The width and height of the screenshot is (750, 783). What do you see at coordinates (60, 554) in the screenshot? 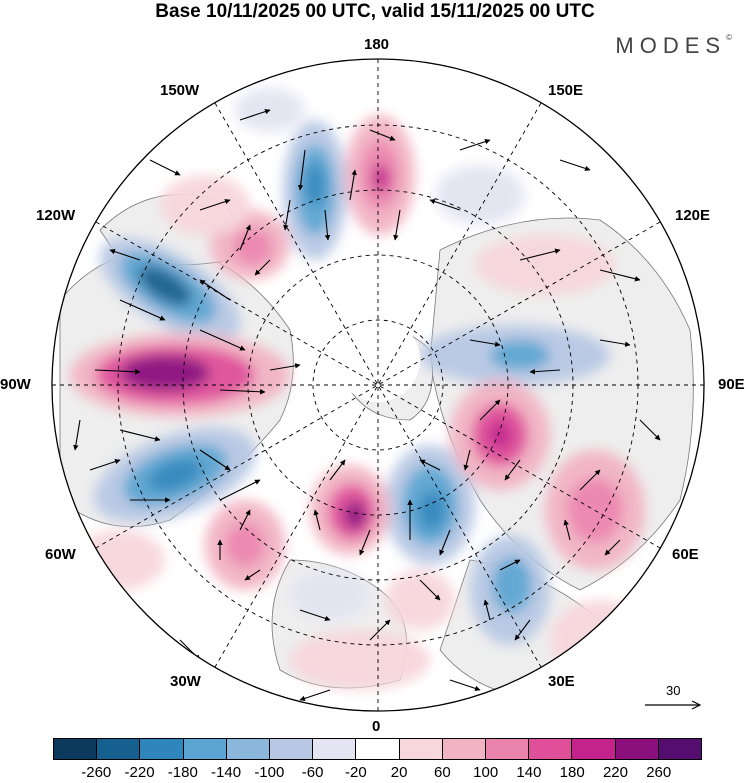
I see `lon-label-60w: 60W` at bounding box center [60, 554].